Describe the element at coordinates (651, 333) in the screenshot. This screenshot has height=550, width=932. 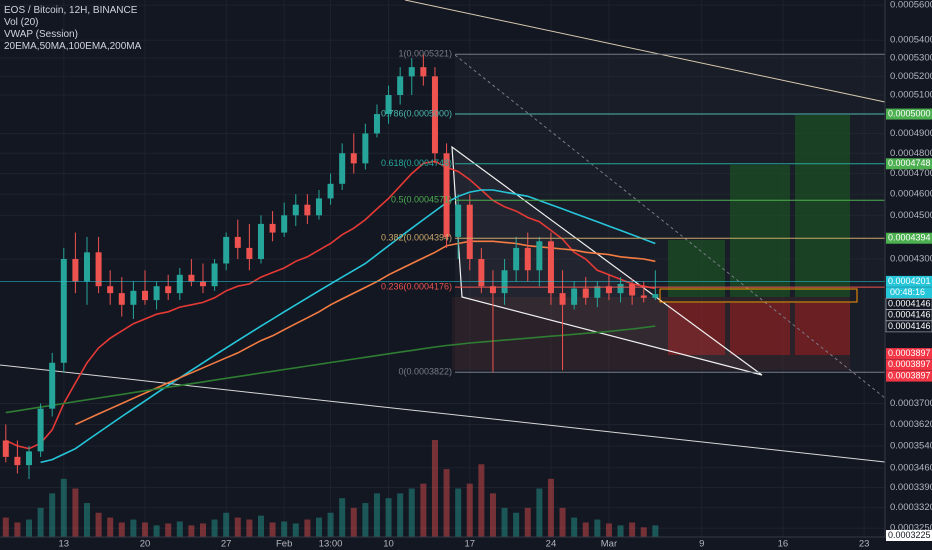
I see `short-zone` at that location.